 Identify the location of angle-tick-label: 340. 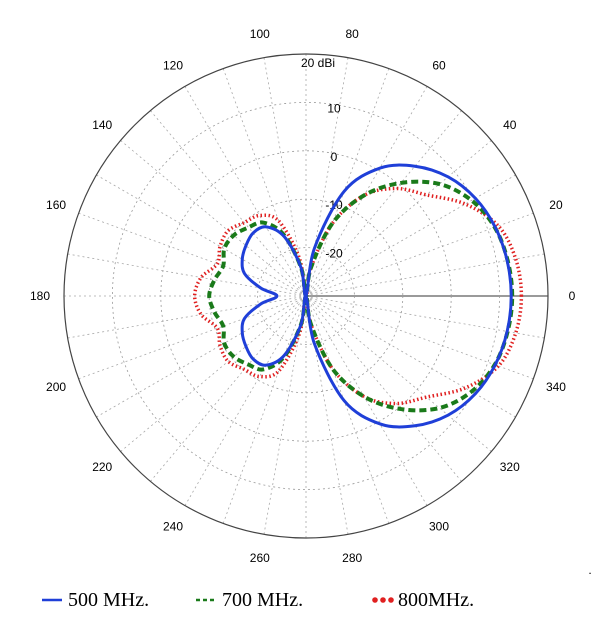
(556, 387).